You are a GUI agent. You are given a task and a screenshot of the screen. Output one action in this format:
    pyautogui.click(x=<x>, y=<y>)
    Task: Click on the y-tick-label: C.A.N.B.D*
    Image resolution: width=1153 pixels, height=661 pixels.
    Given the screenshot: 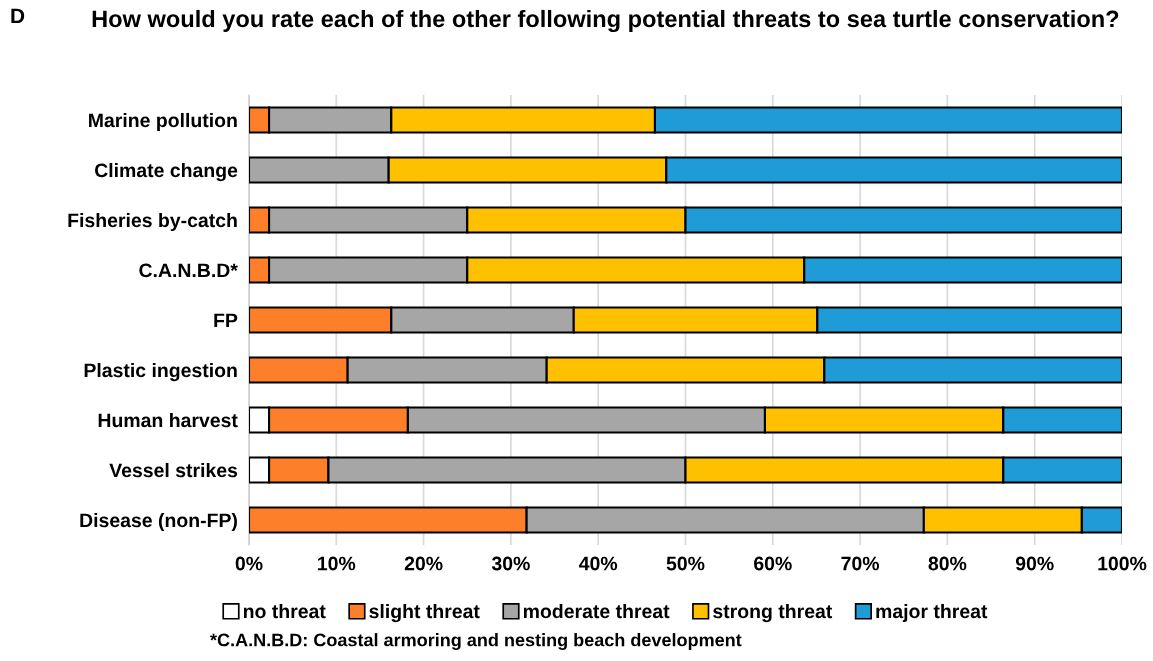 What is the action you would take?
    pyautogui.click(x=188, y=270)
    